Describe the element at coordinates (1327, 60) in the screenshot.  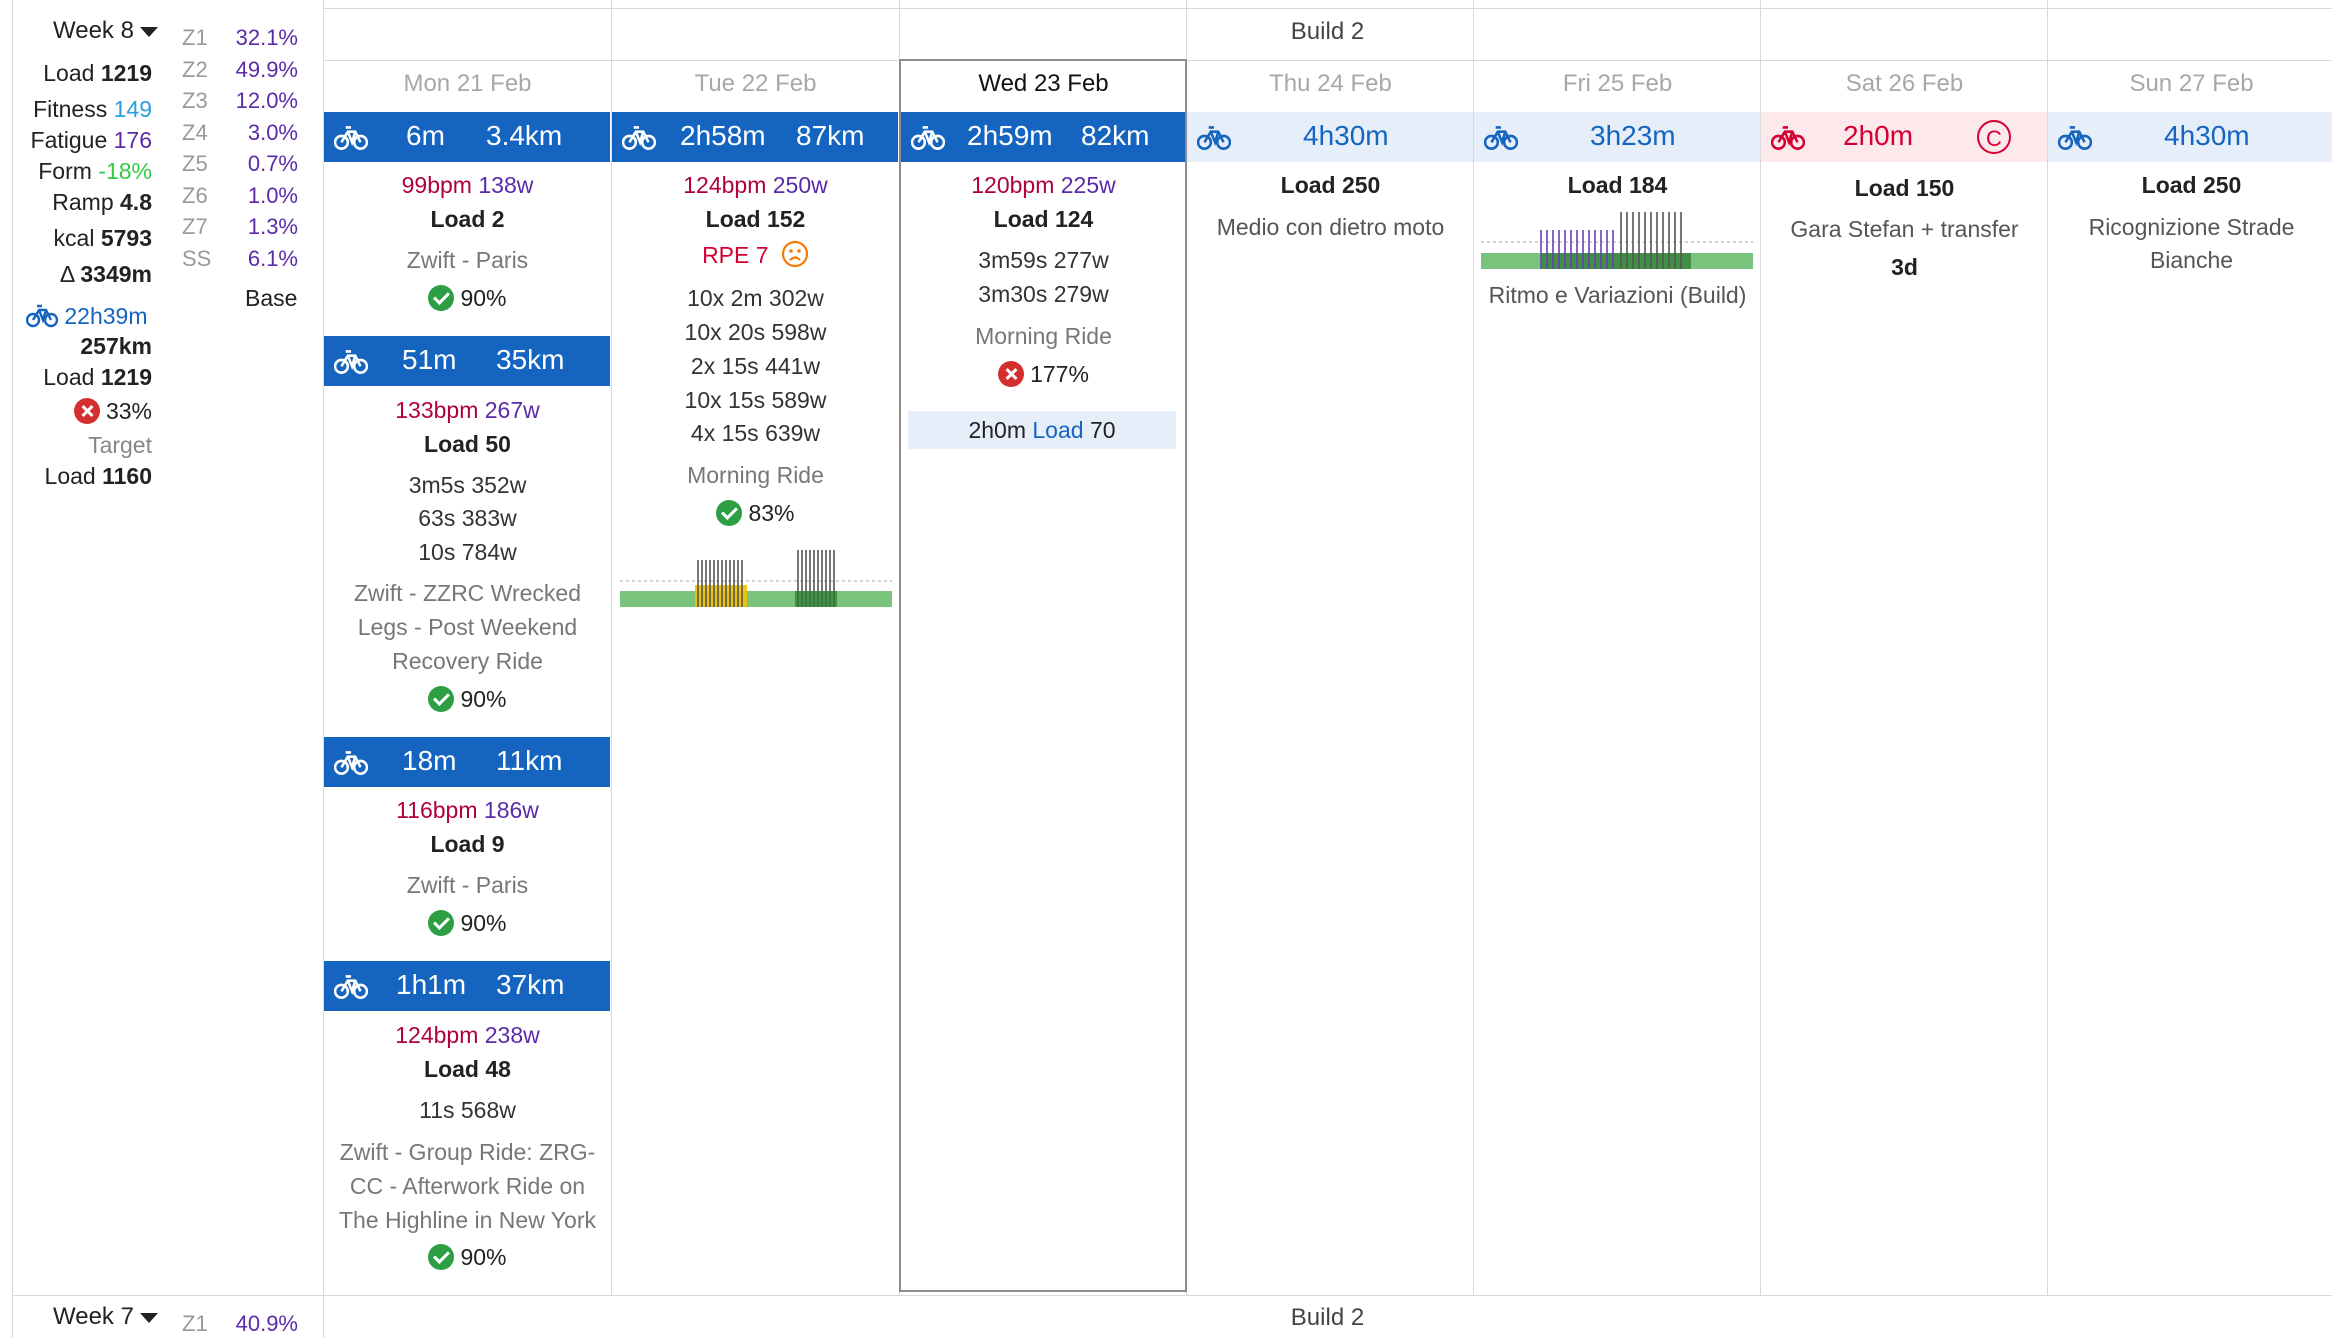
I see `phase-divider` at that location.